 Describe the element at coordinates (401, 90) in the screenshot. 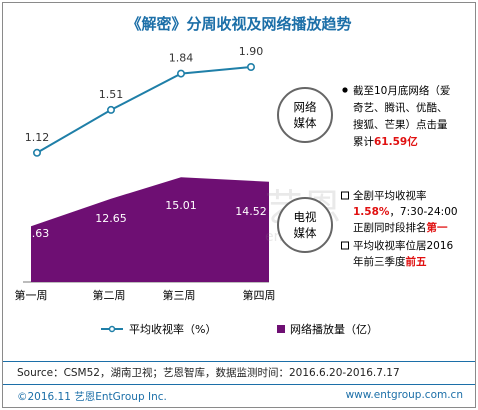

I see `network-note-line: 截至10月底网络（爱` at that location.